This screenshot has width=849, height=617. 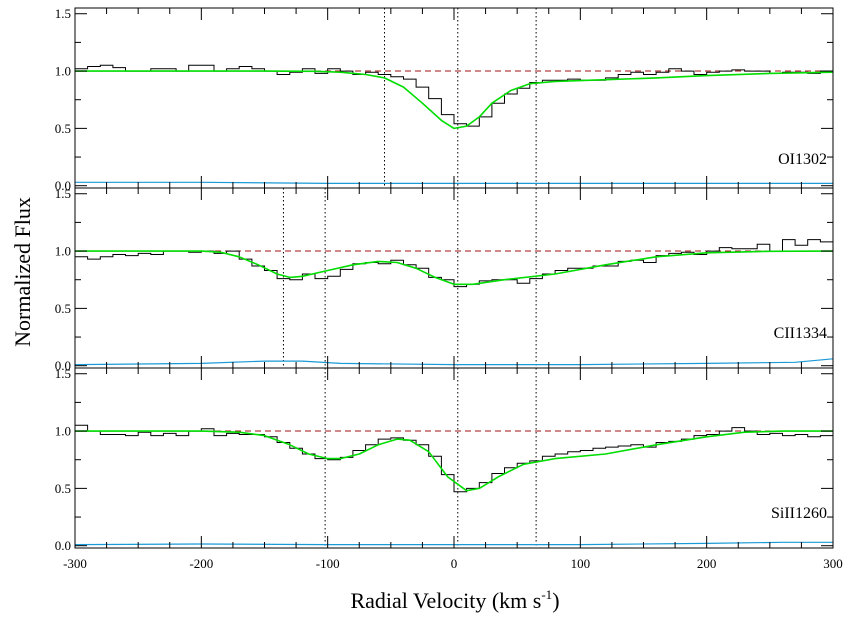 I want to click on x-axis-label: Radial Velocity (km s-1), so click(x=454, y=600).